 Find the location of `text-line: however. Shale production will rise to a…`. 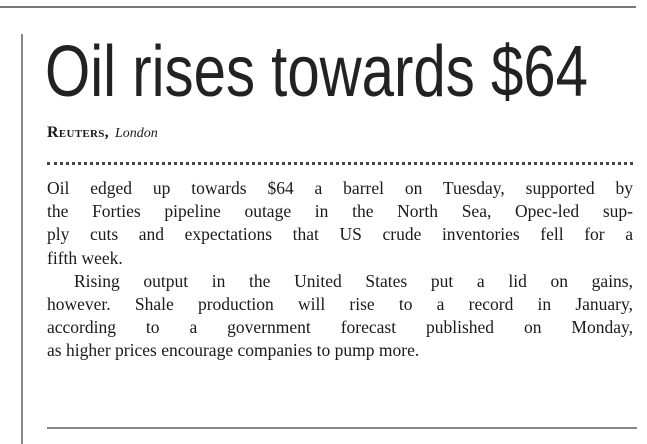

text-line: however. Shale production will rise to a… is located at coordinates (340, 304).